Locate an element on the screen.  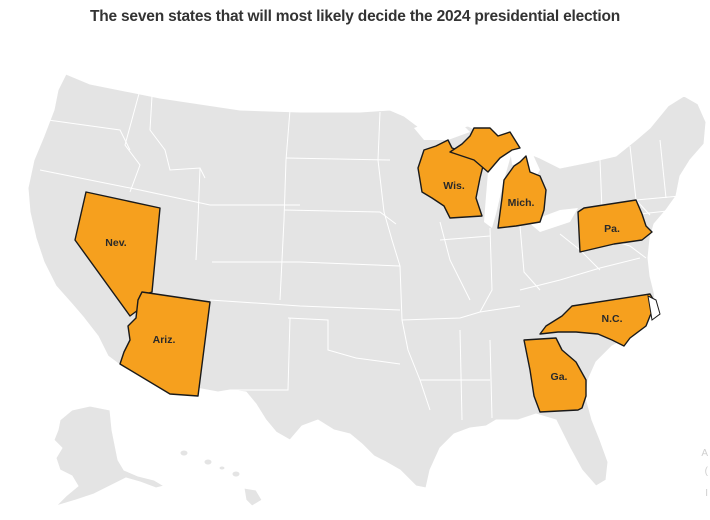
state-arizona is located at coordinates (165, 344).